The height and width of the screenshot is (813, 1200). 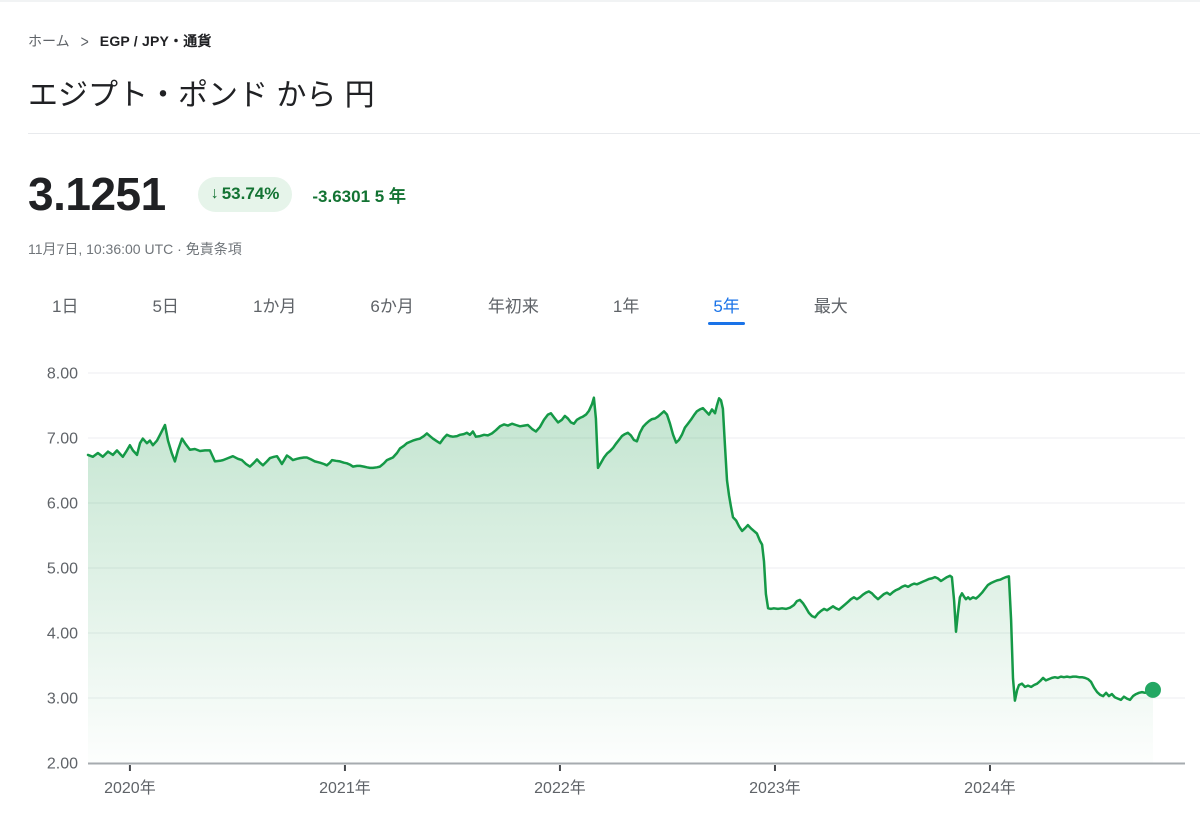 I want to click on chart-endpoint-dot, so click(x=1152, y=689).